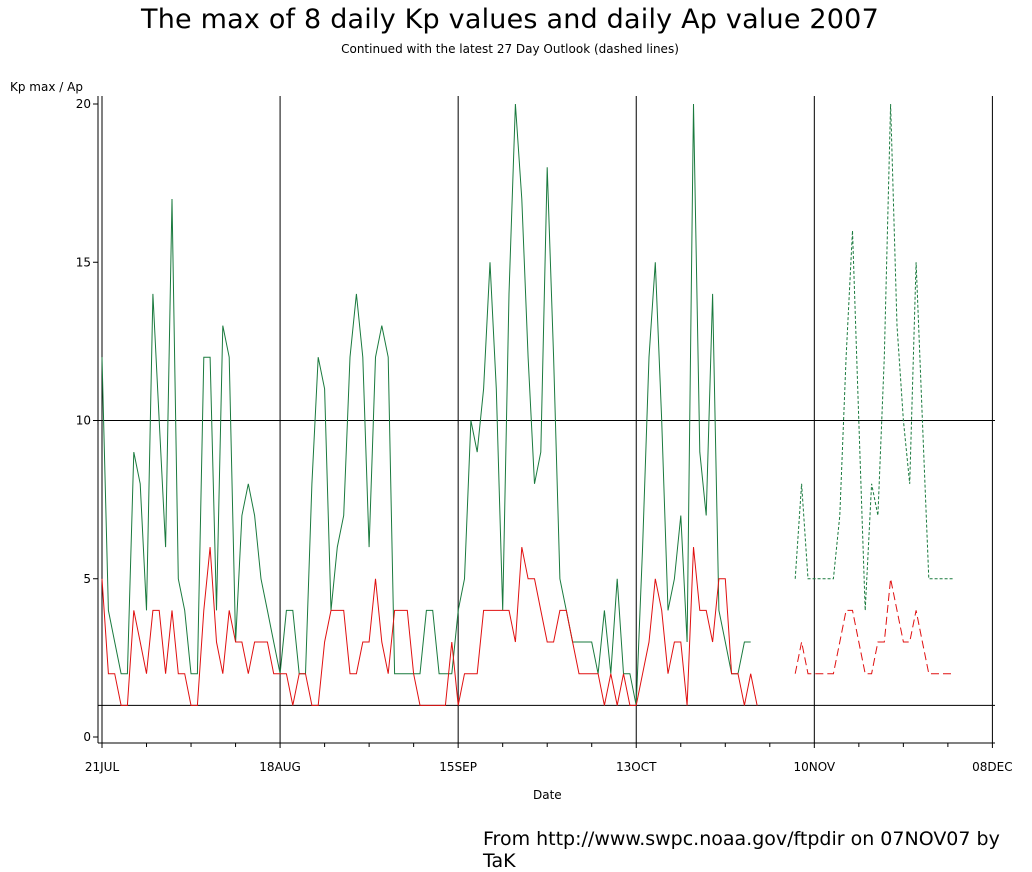 This screenshot has width=1032, height=872. Describe the element at coordinates (429, 626) in the screenshot. I see `series-line-kp` at that location.